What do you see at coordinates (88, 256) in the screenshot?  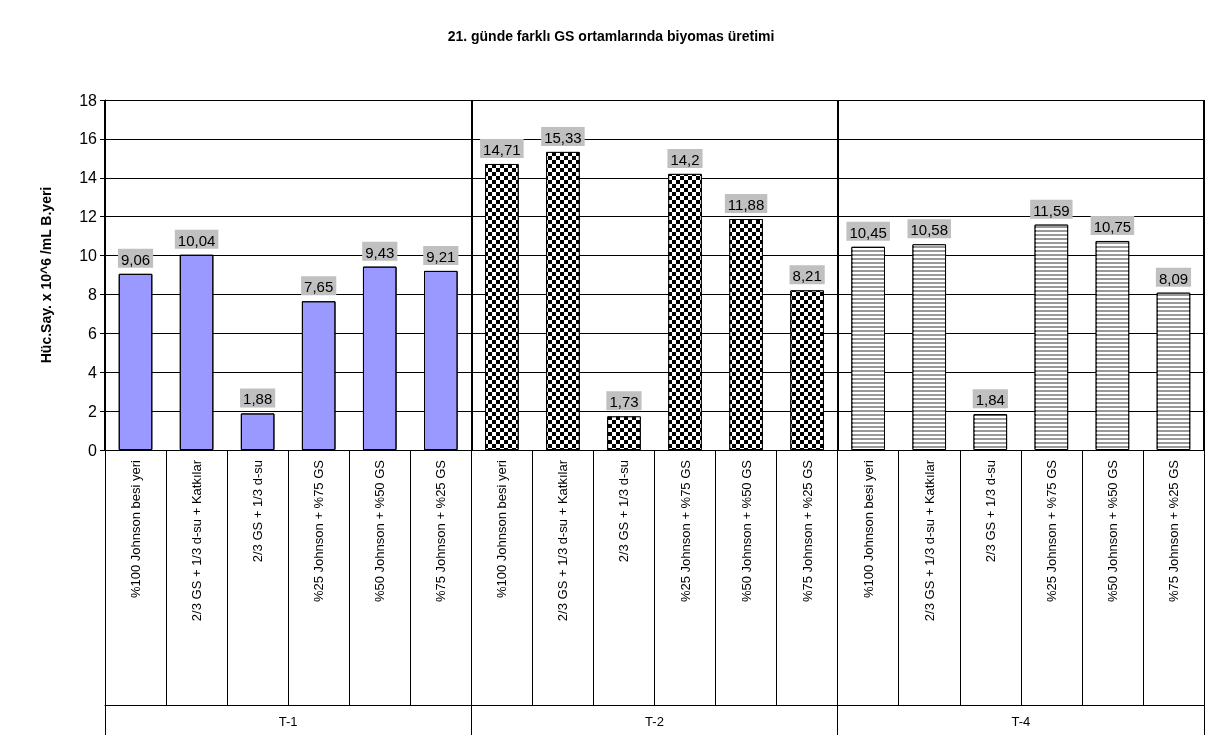 I see `y-tick-label: 10` at bounding box center [88, 256].